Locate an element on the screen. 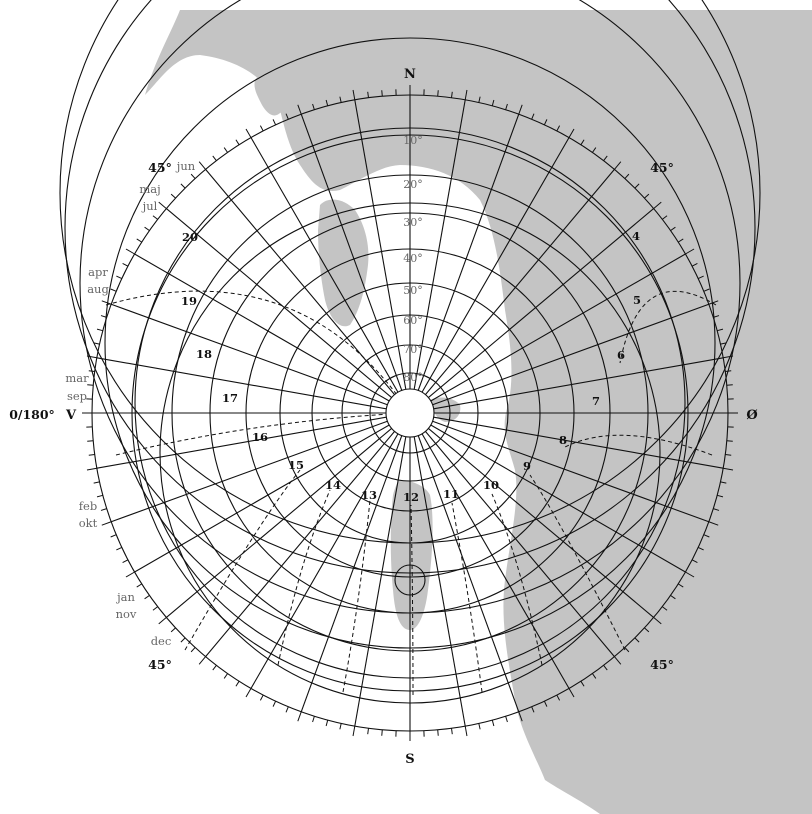 The width and height of the screenshot is (812, 814). site-marker-circle is located at coordinates (410, 580).